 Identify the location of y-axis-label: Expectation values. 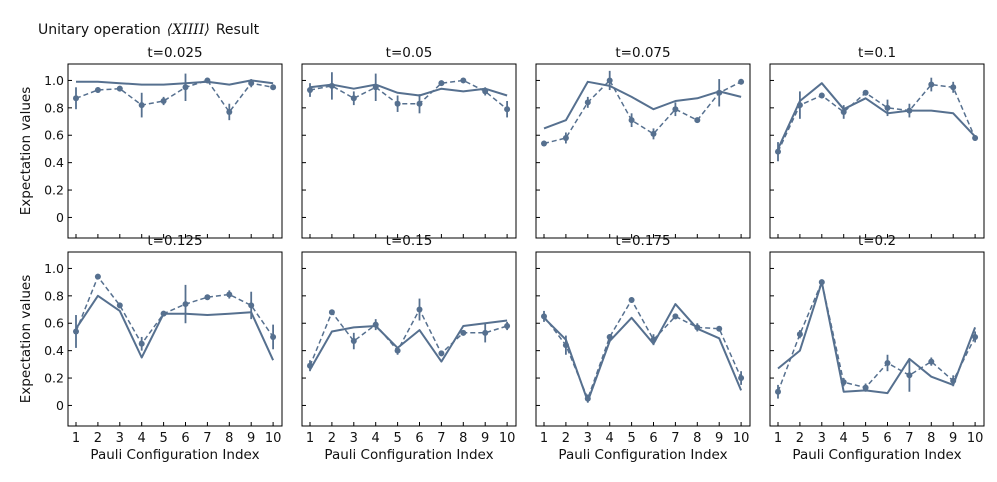
(26, 339).